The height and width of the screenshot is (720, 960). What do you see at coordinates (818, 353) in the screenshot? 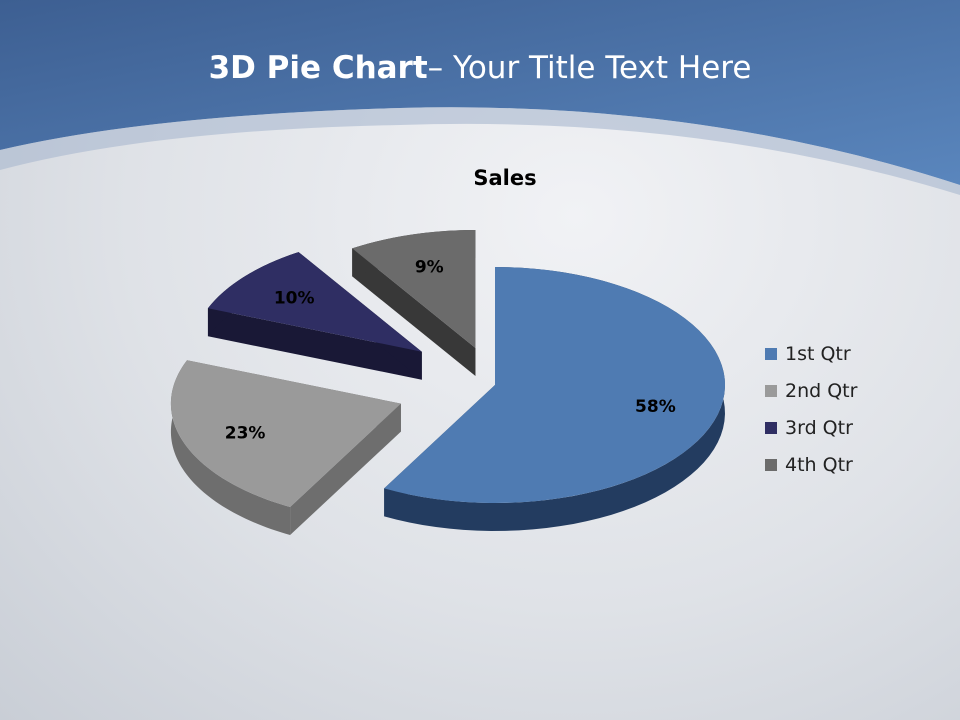
I see `legend-label: 1st Qtr` at bounding box center [818, 353].